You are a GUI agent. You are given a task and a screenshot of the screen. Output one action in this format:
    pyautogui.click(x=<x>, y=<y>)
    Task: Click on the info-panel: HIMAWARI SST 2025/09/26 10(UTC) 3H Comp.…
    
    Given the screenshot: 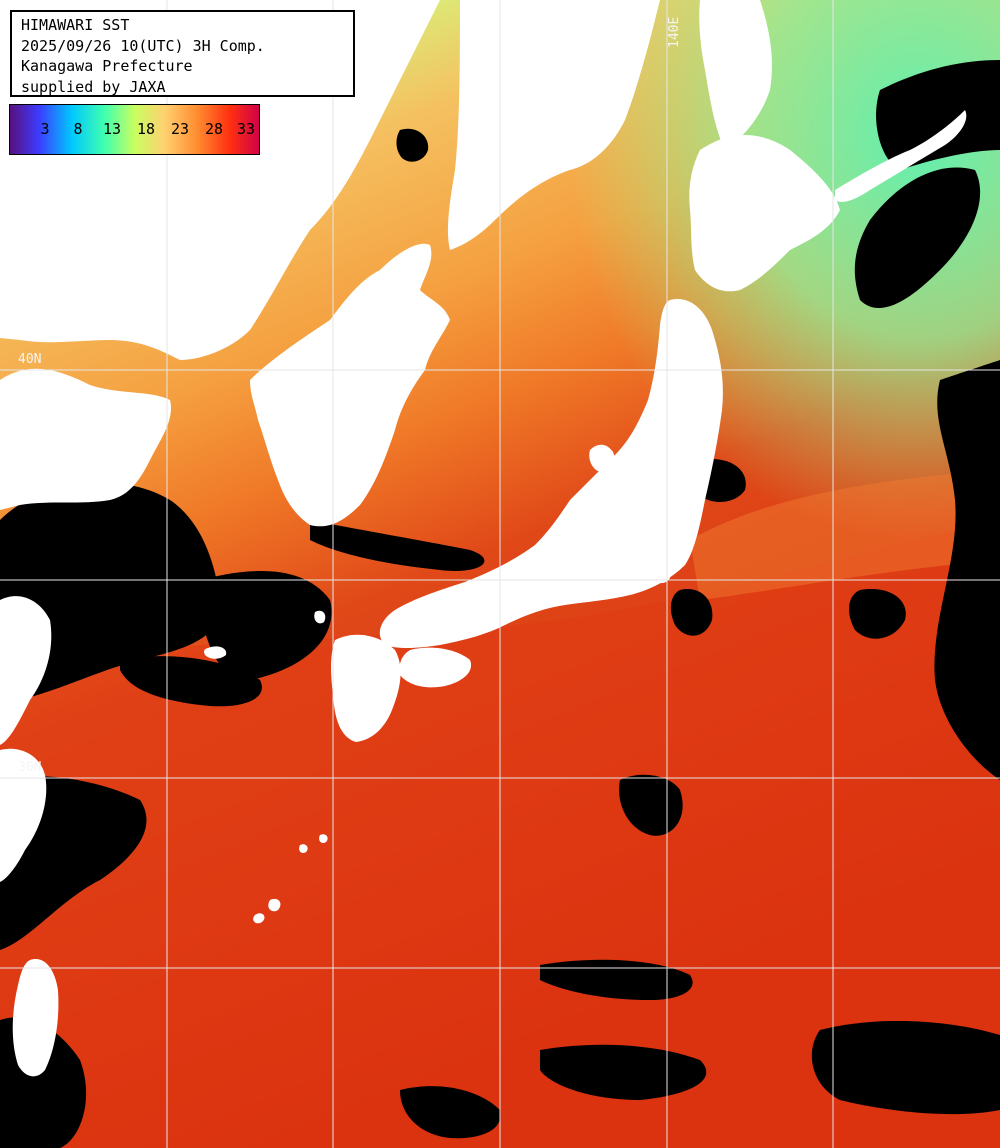 What is the action you would take?
    pyautogui.click(x=182, y=53)
    